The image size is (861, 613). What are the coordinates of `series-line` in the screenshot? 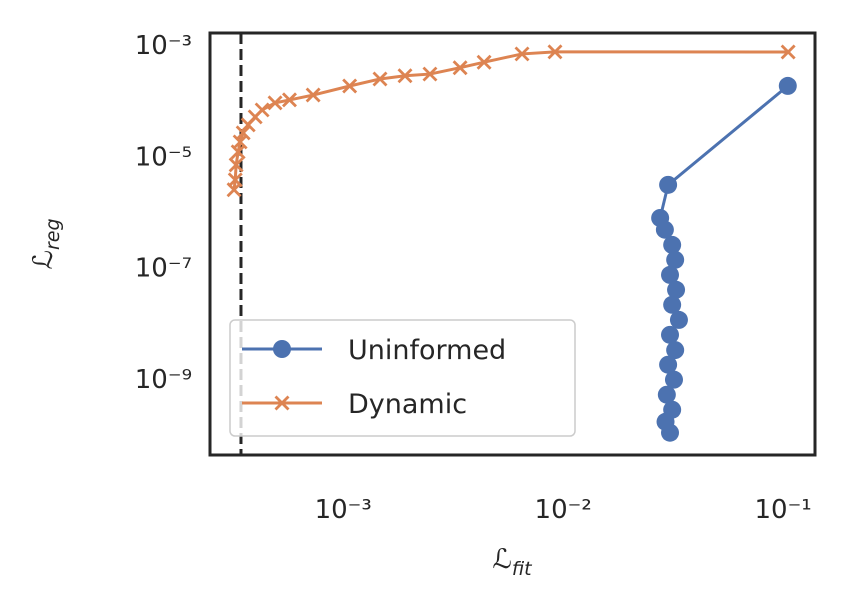 It's located at (510, 120).